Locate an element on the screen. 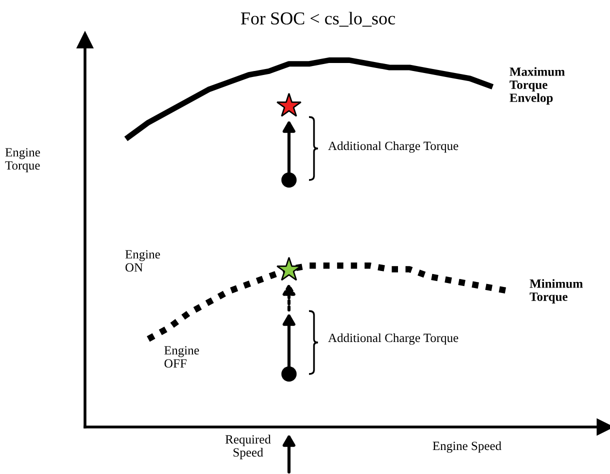 Image resolution: width=610 pixels, height=474 pixels. series-label: Maximum Torque Envelop is located at coordinates (537, 86).